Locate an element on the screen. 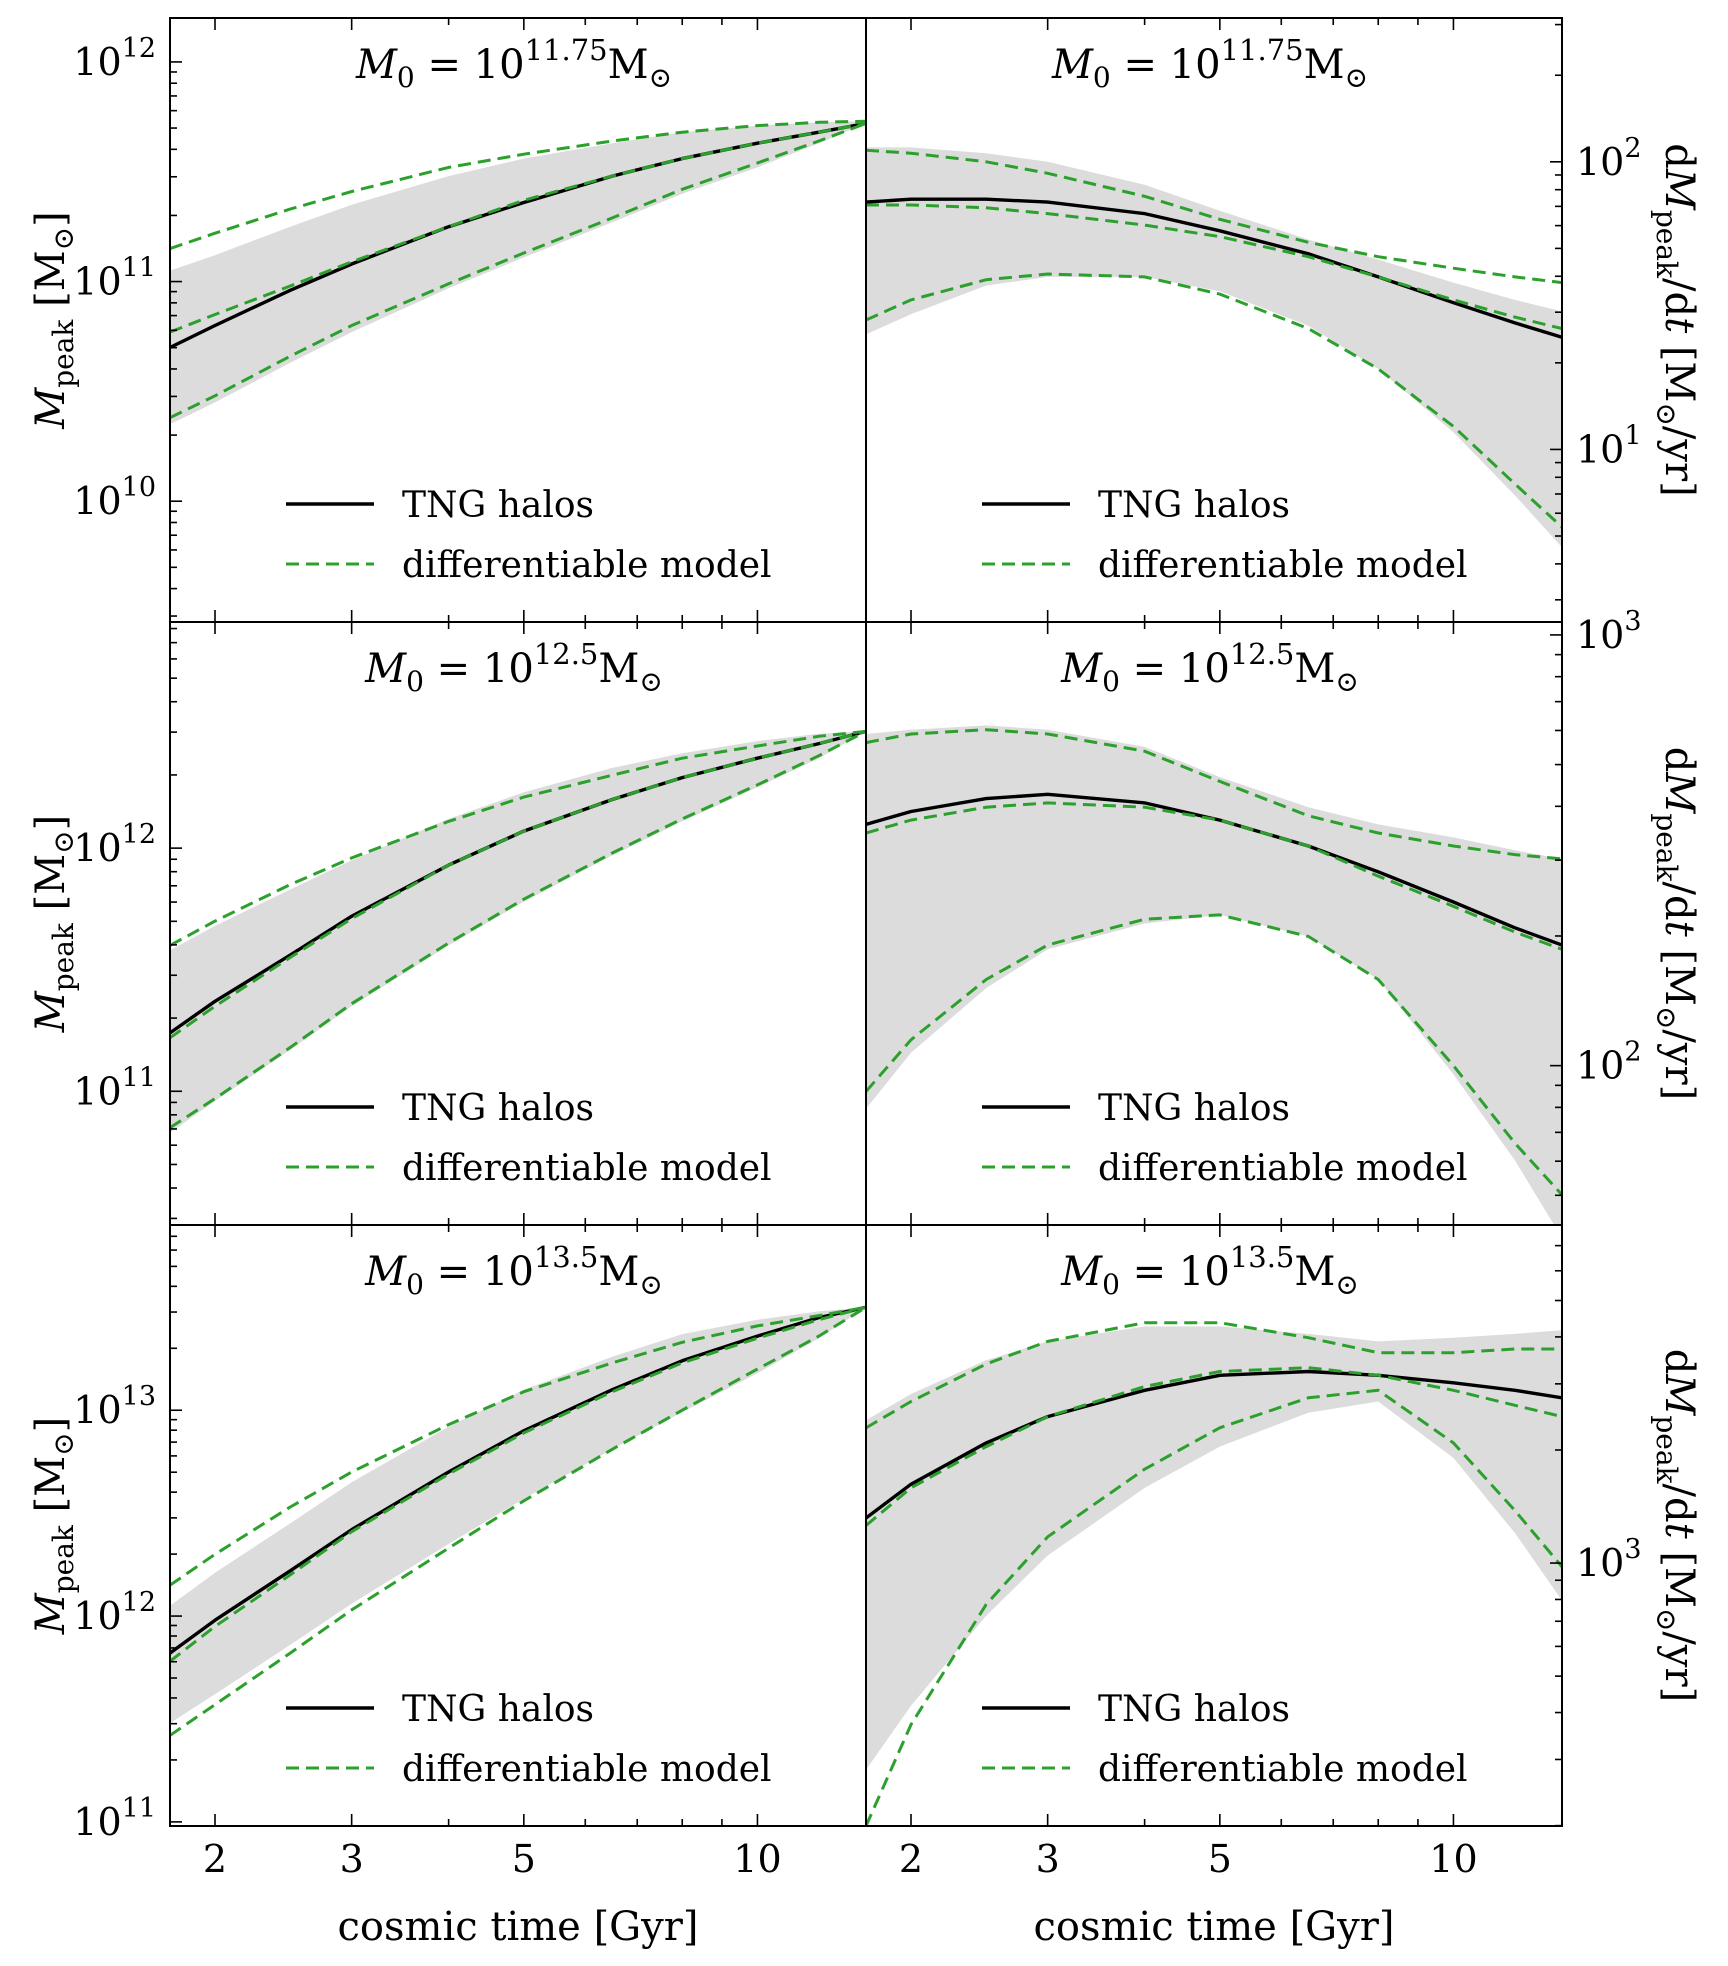 The width and height of the screenshot is (1728, 1966). x-axis-title-right: cosmic time [Gyr] is located at coordinates (1214, 1927).